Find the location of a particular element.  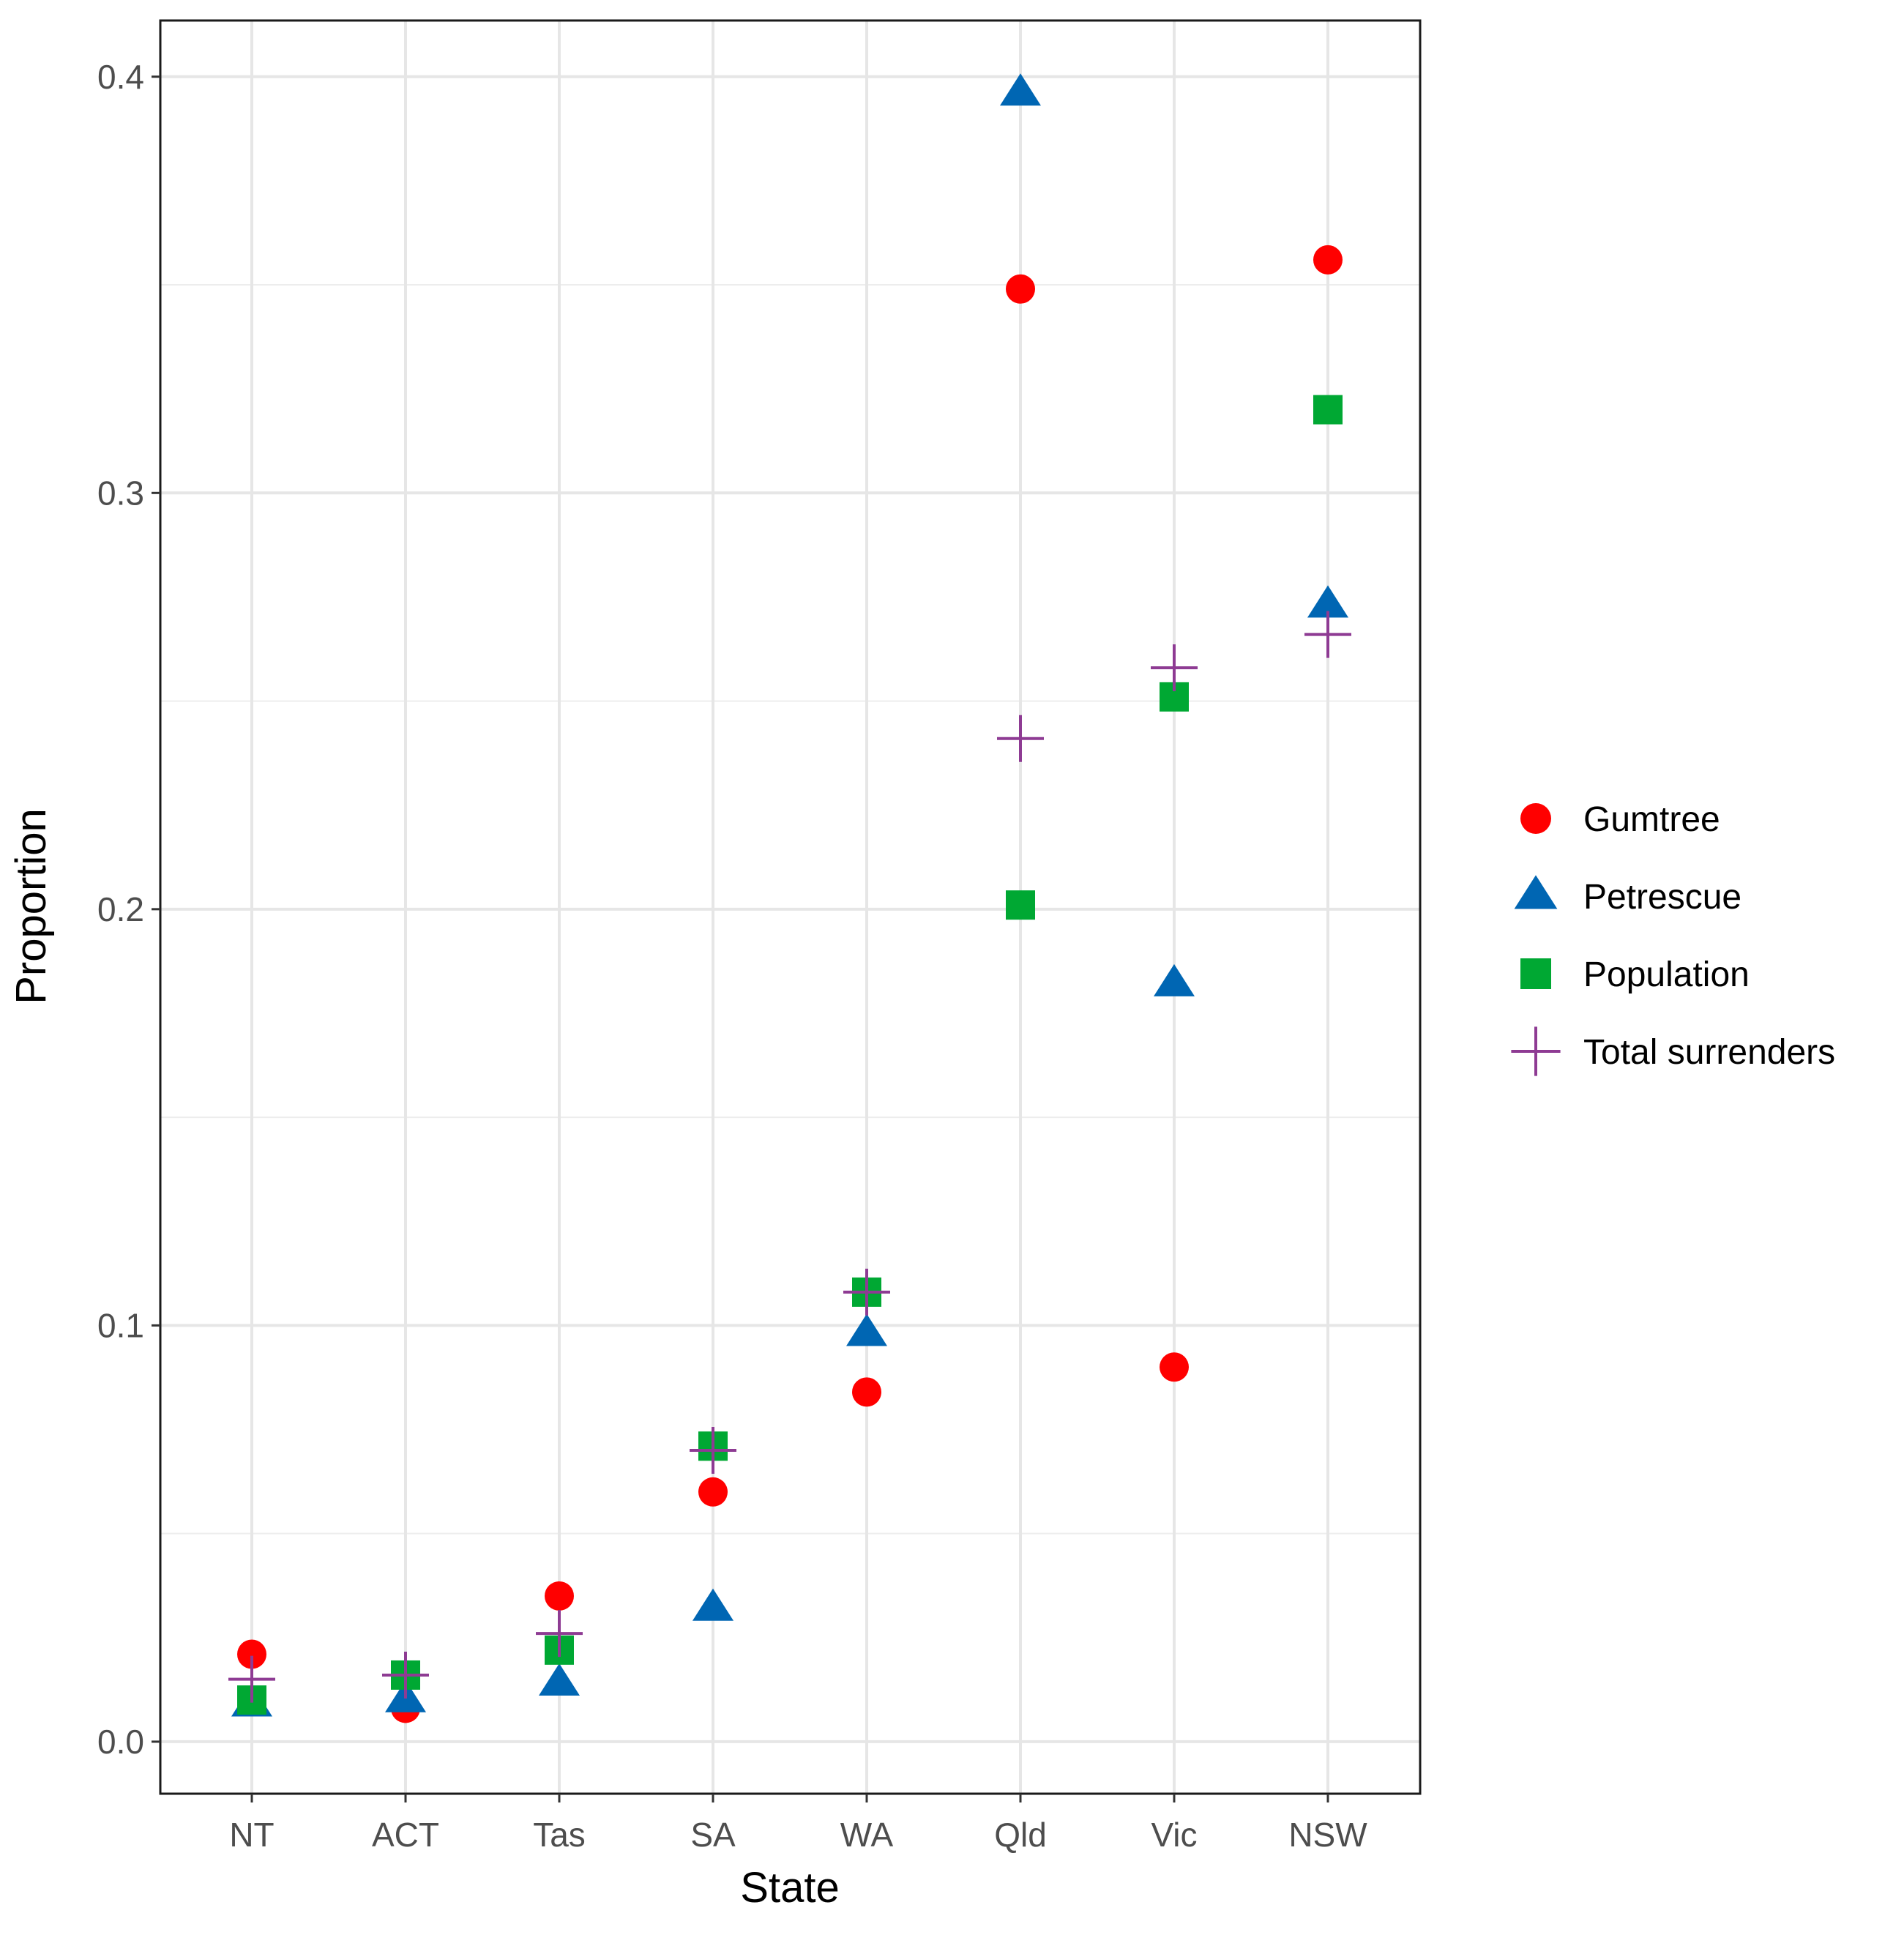

gumtree-point-nt is located at coordinates (251, 1654).